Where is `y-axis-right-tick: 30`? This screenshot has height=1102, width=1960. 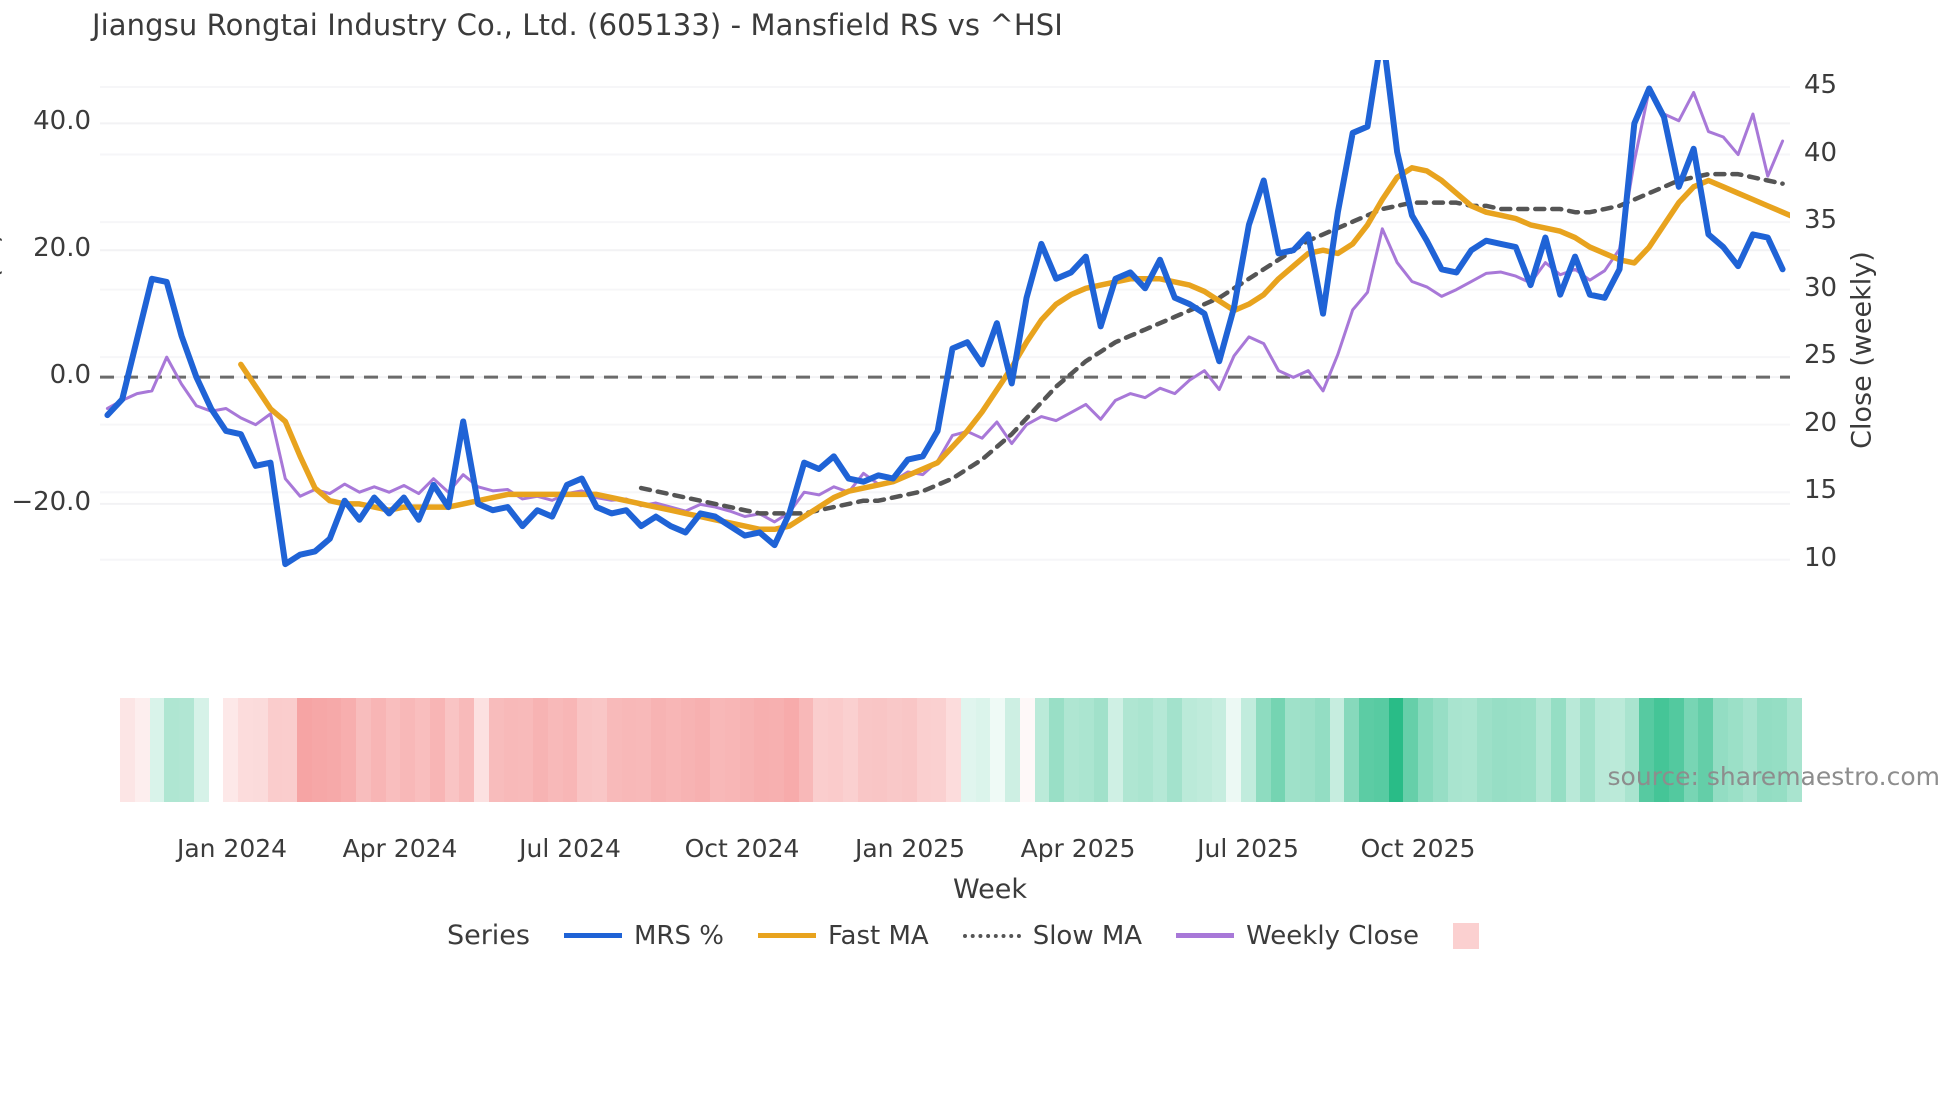 y-axis-right-tick: 30 is located at coordinates (1821, 287).